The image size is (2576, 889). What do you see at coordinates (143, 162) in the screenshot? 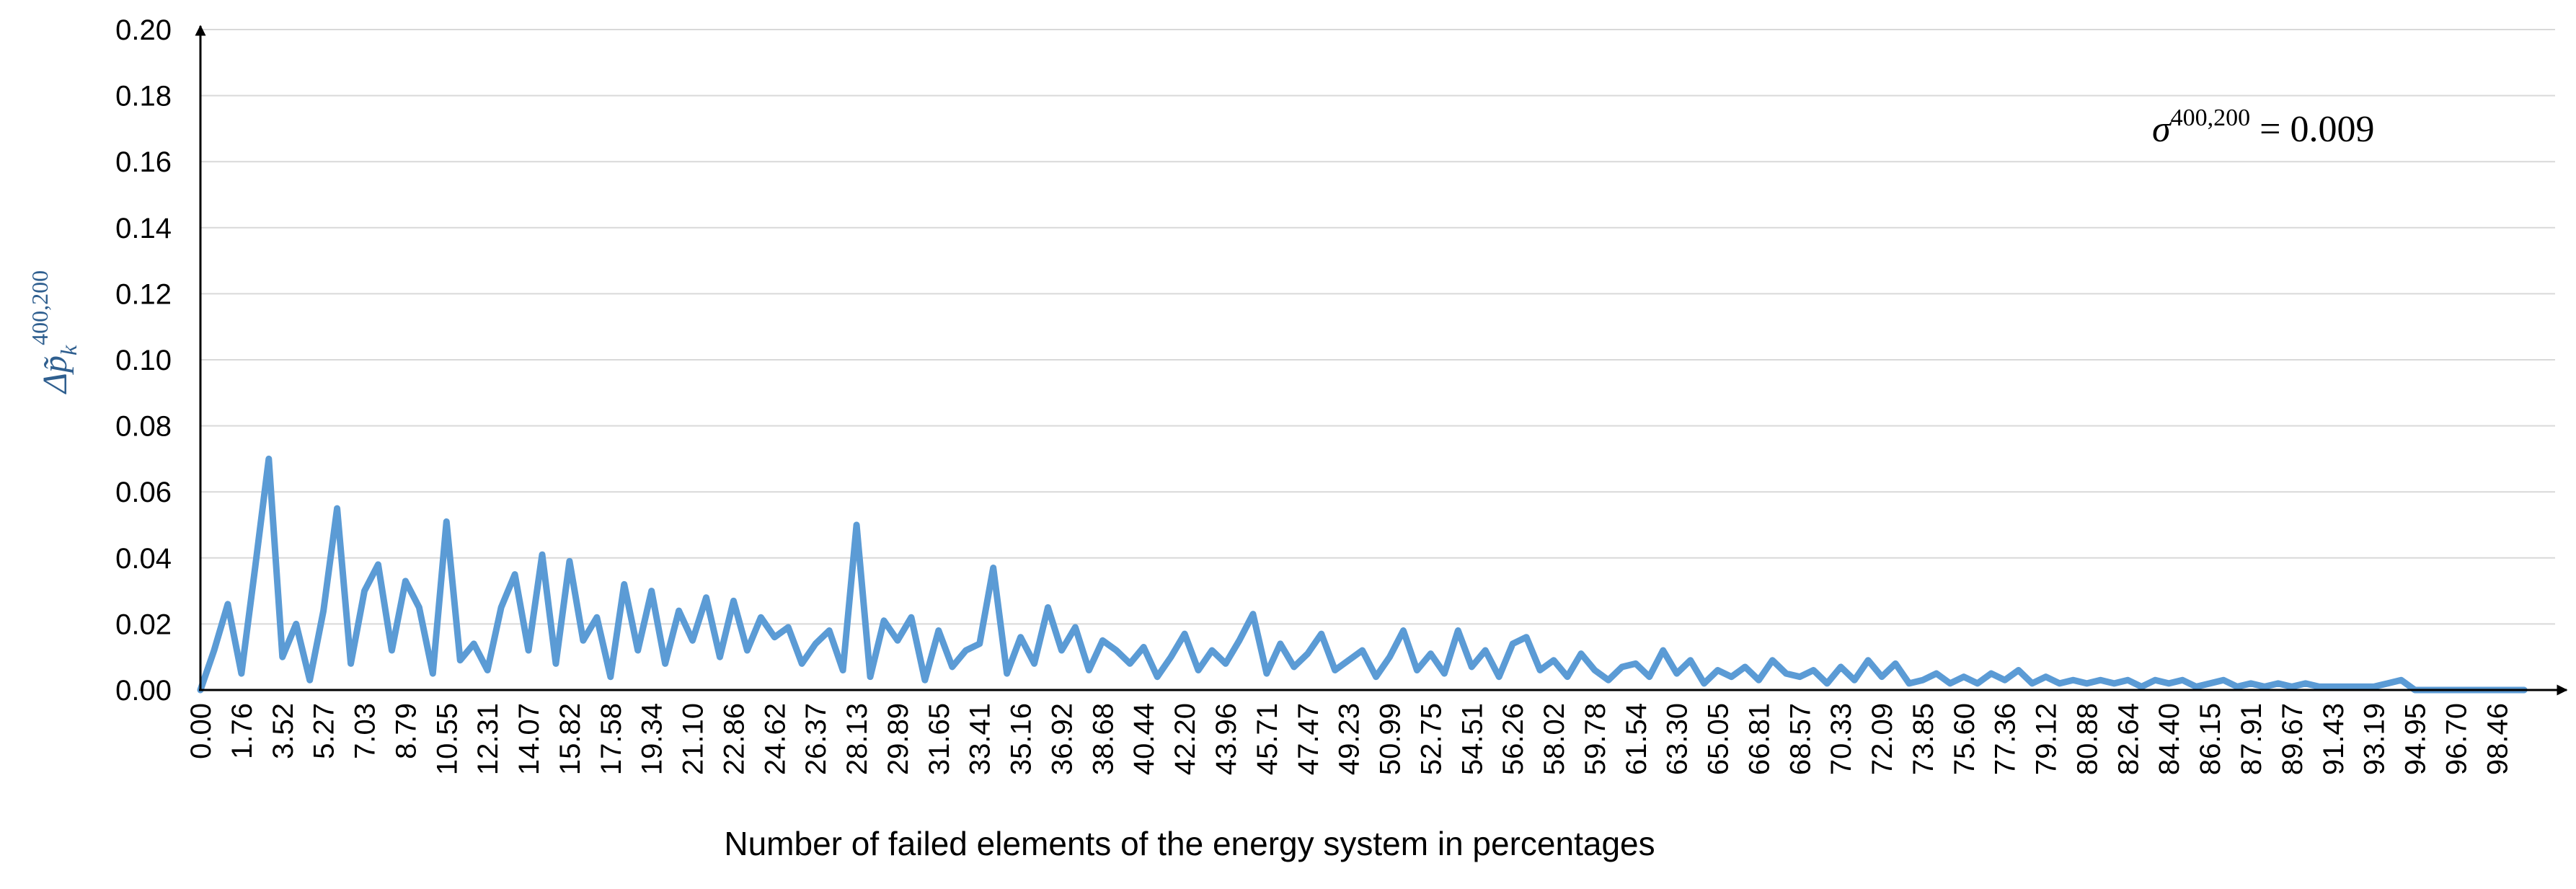
I see `y-tick-label: 0.16` at bounding box center [143, 162].